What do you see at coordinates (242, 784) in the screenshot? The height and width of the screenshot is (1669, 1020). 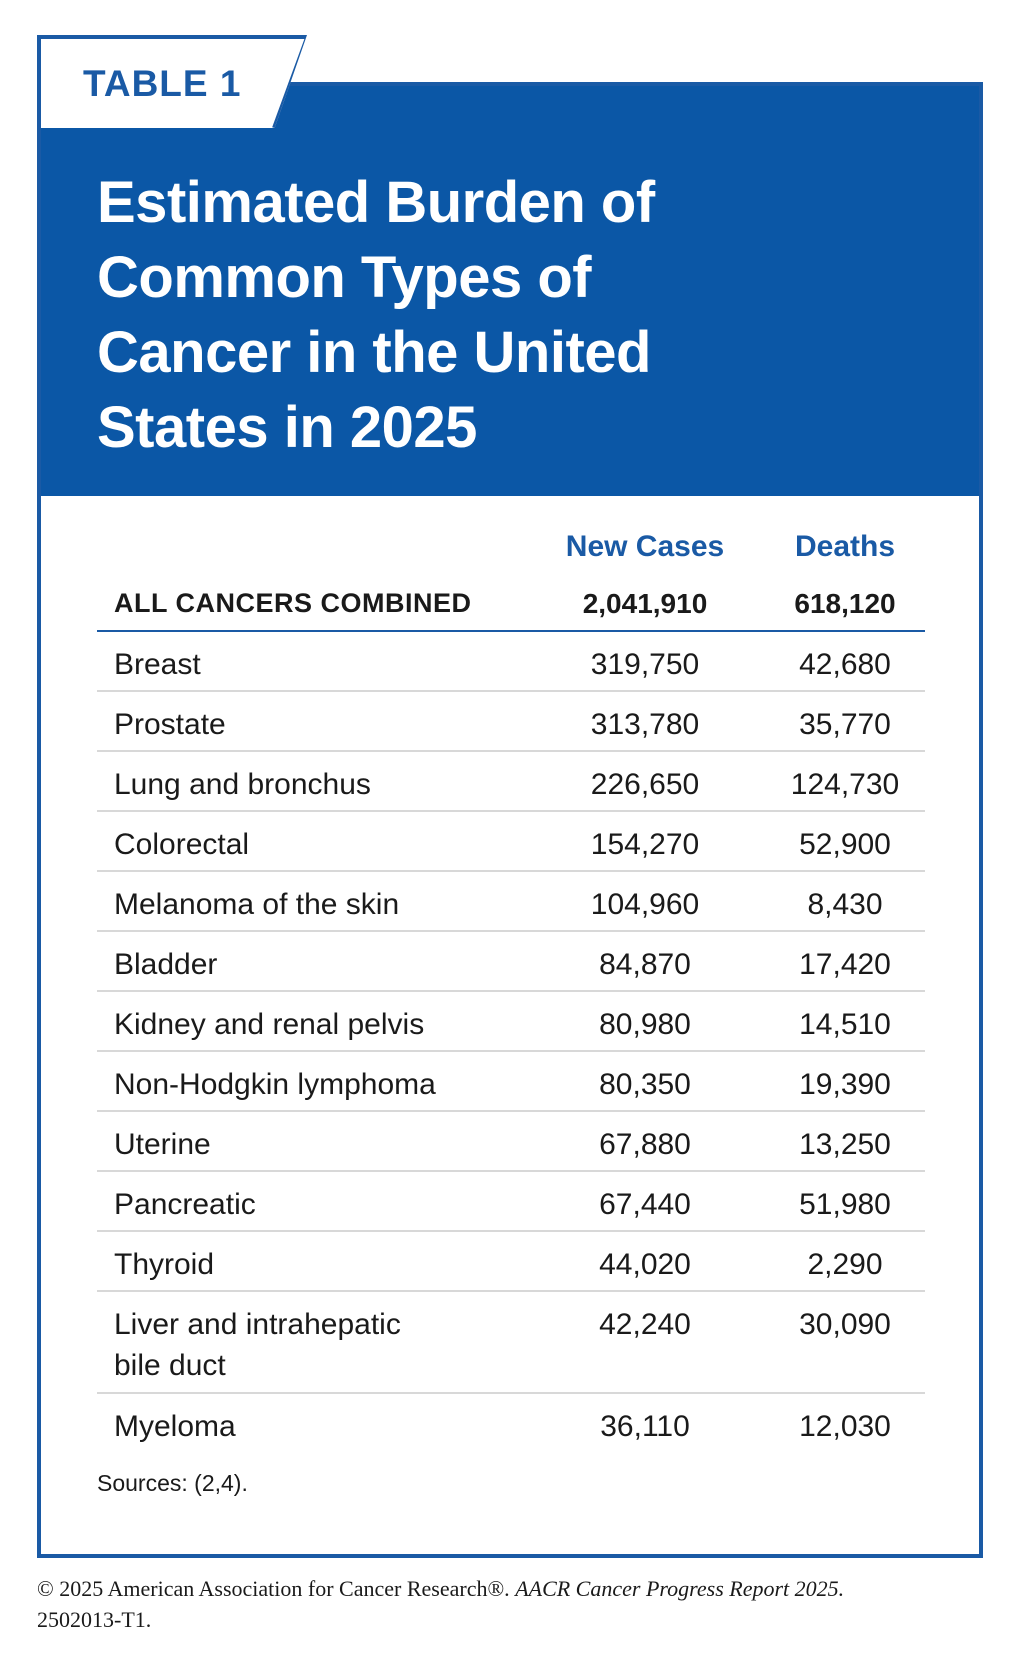 I see `cancer-type: Lung and bronchus` at bounding box center [242, 784].